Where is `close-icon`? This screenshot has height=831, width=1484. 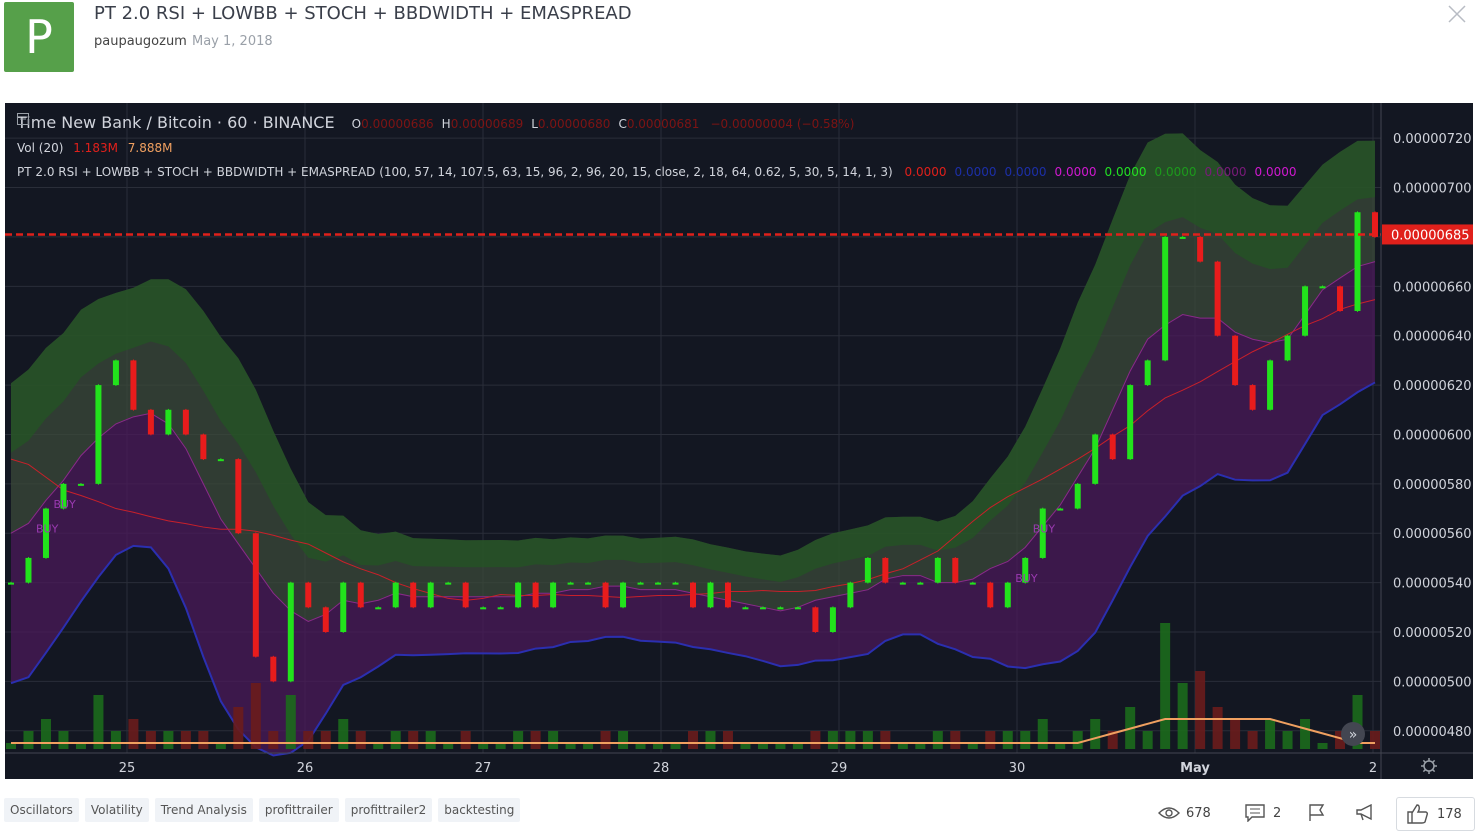 close-icon is located at coordinates (1457, 14).